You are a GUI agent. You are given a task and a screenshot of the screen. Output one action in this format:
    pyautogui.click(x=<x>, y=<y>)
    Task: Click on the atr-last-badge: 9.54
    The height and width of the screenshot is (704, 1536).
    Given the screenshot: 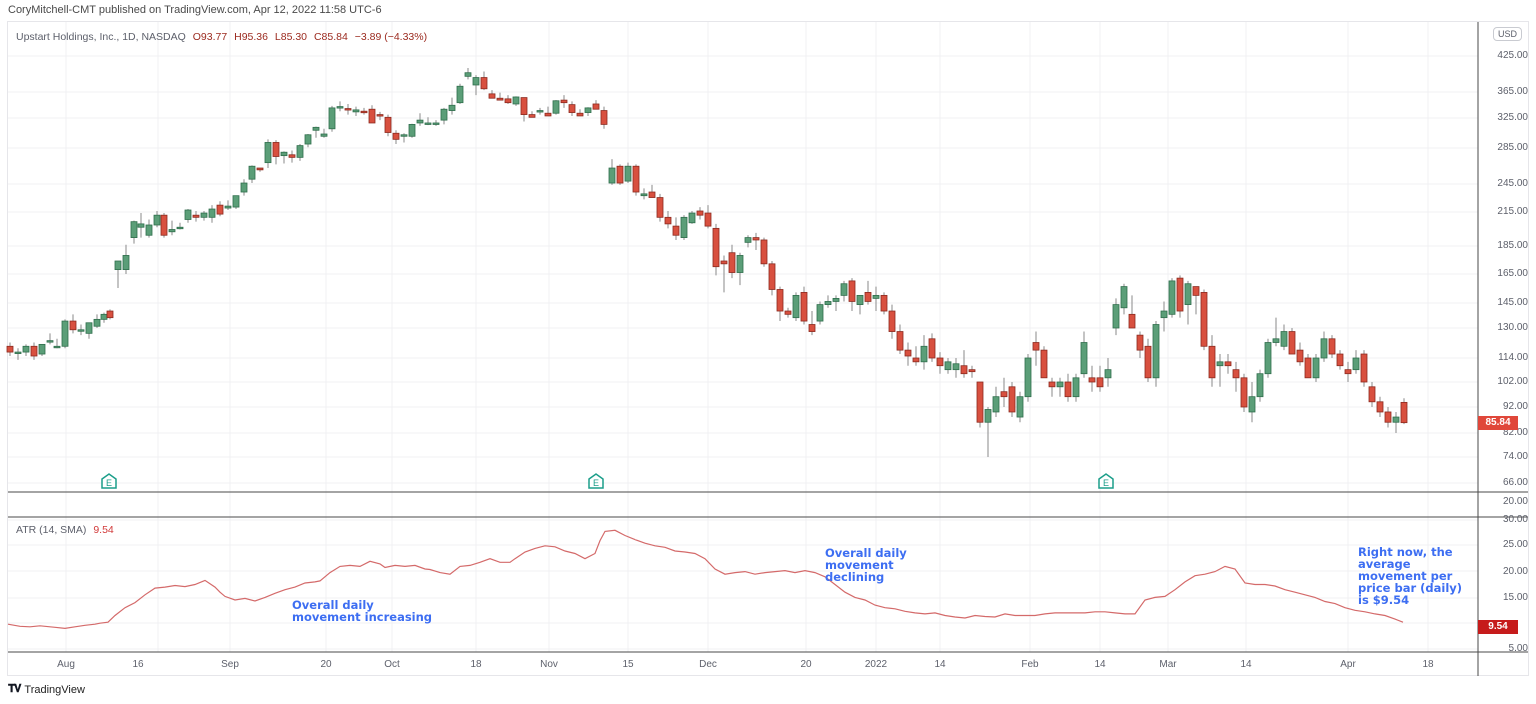 What is the action you would take?
    pyautogui.click(x=1498, y=627)
    